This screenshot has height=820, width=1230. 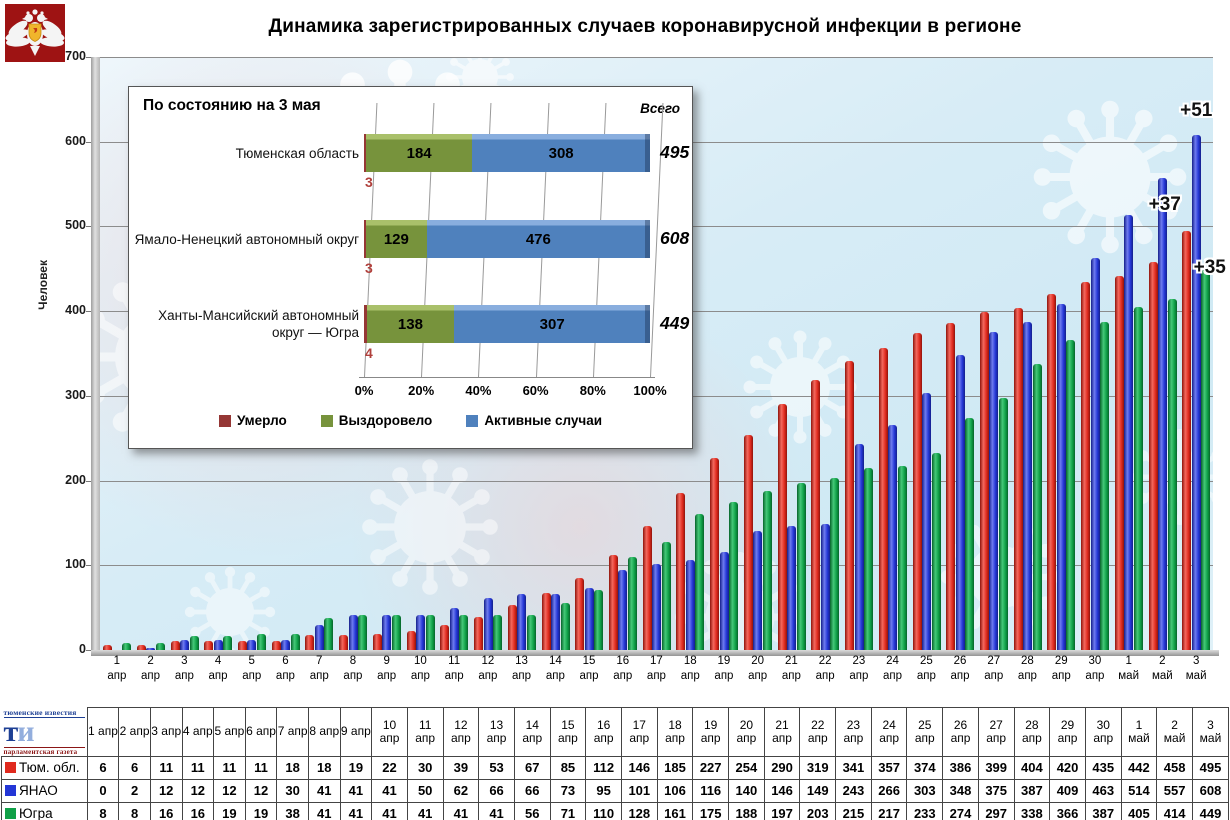 What do you see at coordinates (724, 668) in the screenshot?
I see `x-tick-label: 19 апр` at bounding box center [724, 668].